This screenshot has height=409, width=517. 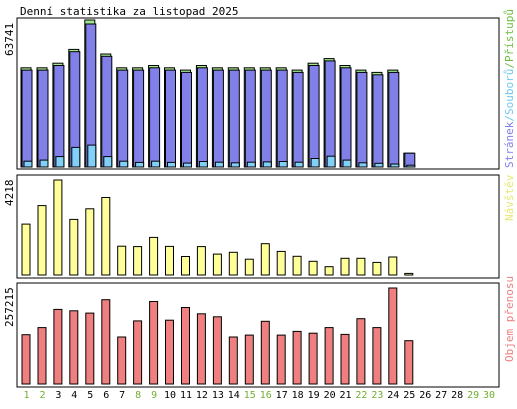 I want to click on ymax-label-traffic: 257215, so click(x=9, y=307).